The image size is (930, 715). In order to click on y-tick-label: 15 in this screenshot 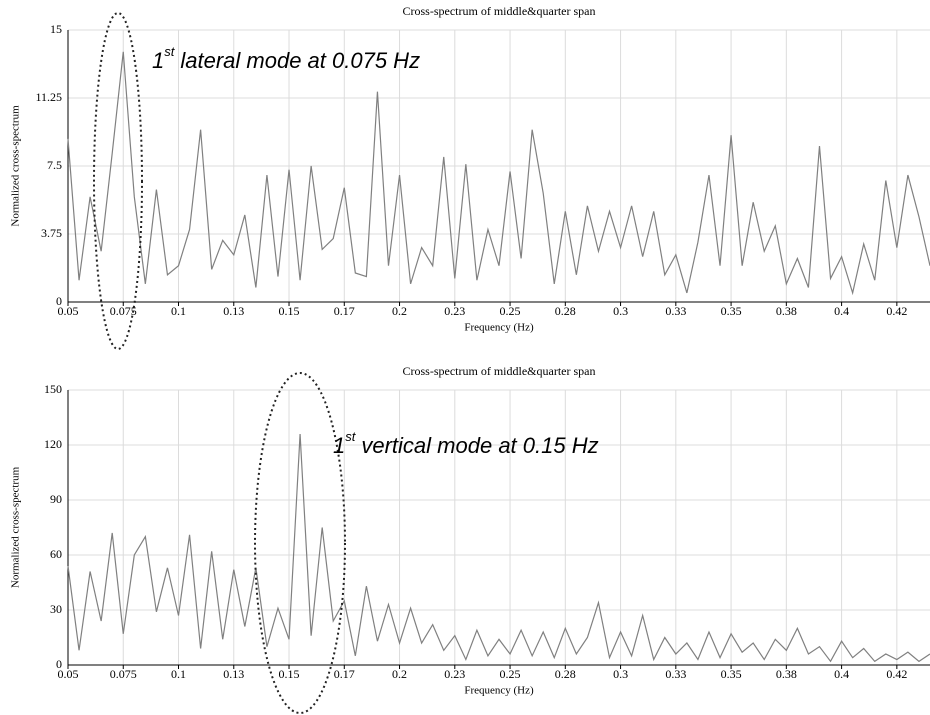, I will do `click(56, 29)`.